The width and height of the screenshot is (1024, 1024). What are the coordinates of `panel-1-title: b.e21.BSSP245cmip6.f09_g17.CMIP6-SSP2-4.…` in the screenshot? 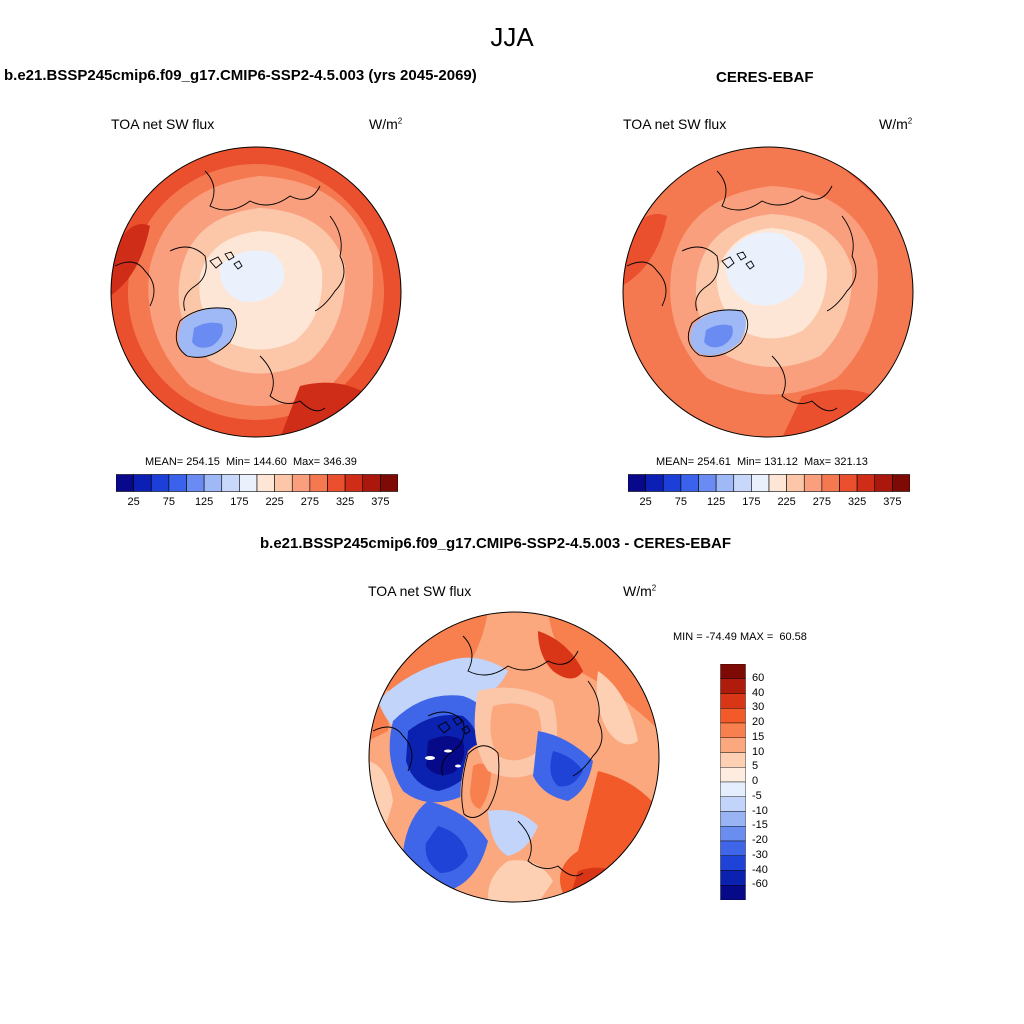 It's located at (240, 75).